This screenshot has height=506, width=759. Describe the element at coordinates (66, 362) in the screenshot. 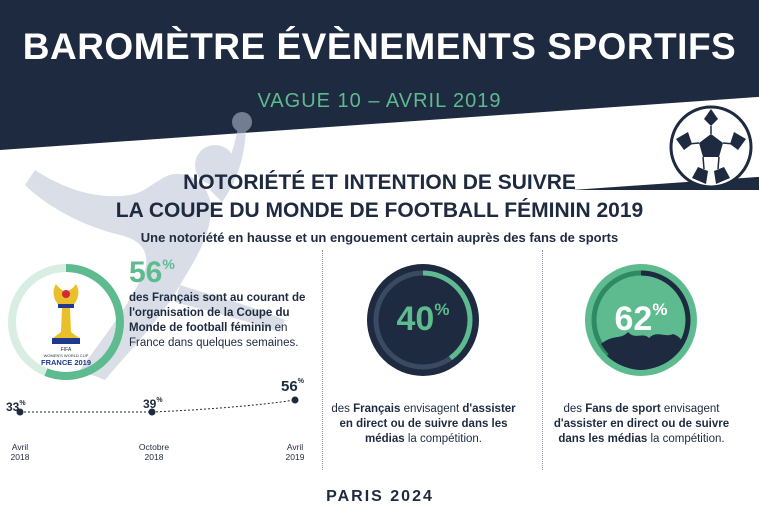

I see `logo-text-france: FRANCE 2019` at that location.